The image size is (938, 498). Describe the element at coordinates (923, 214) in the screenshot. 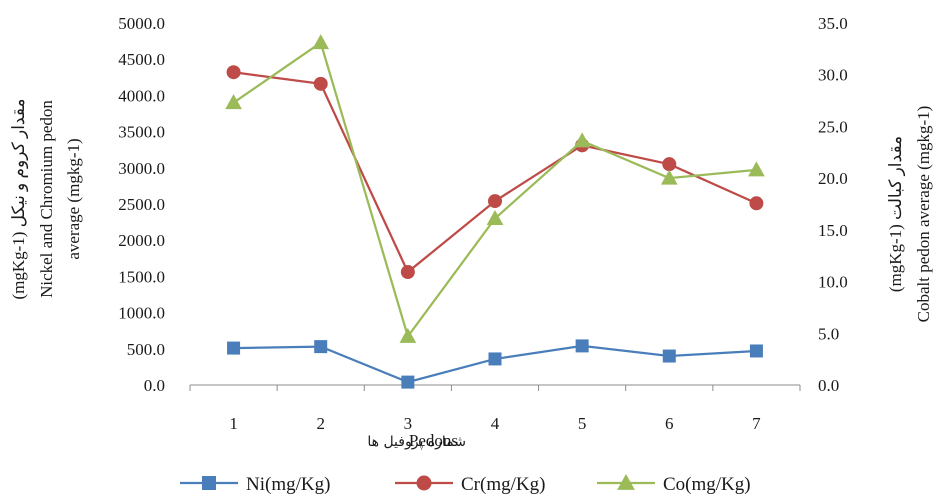

I see `right-axis-title-line: Cobalt pedon average (mgkg-1)` at that location.